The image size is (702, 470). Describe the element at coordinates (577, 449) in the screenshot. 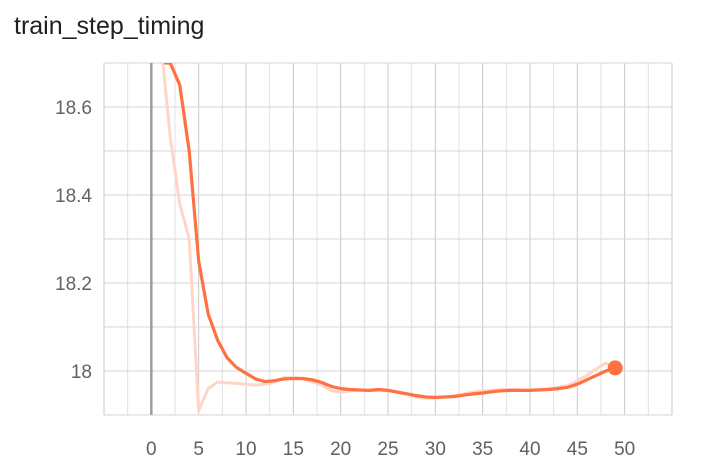

I see `x-tick-label: 45` at that location.